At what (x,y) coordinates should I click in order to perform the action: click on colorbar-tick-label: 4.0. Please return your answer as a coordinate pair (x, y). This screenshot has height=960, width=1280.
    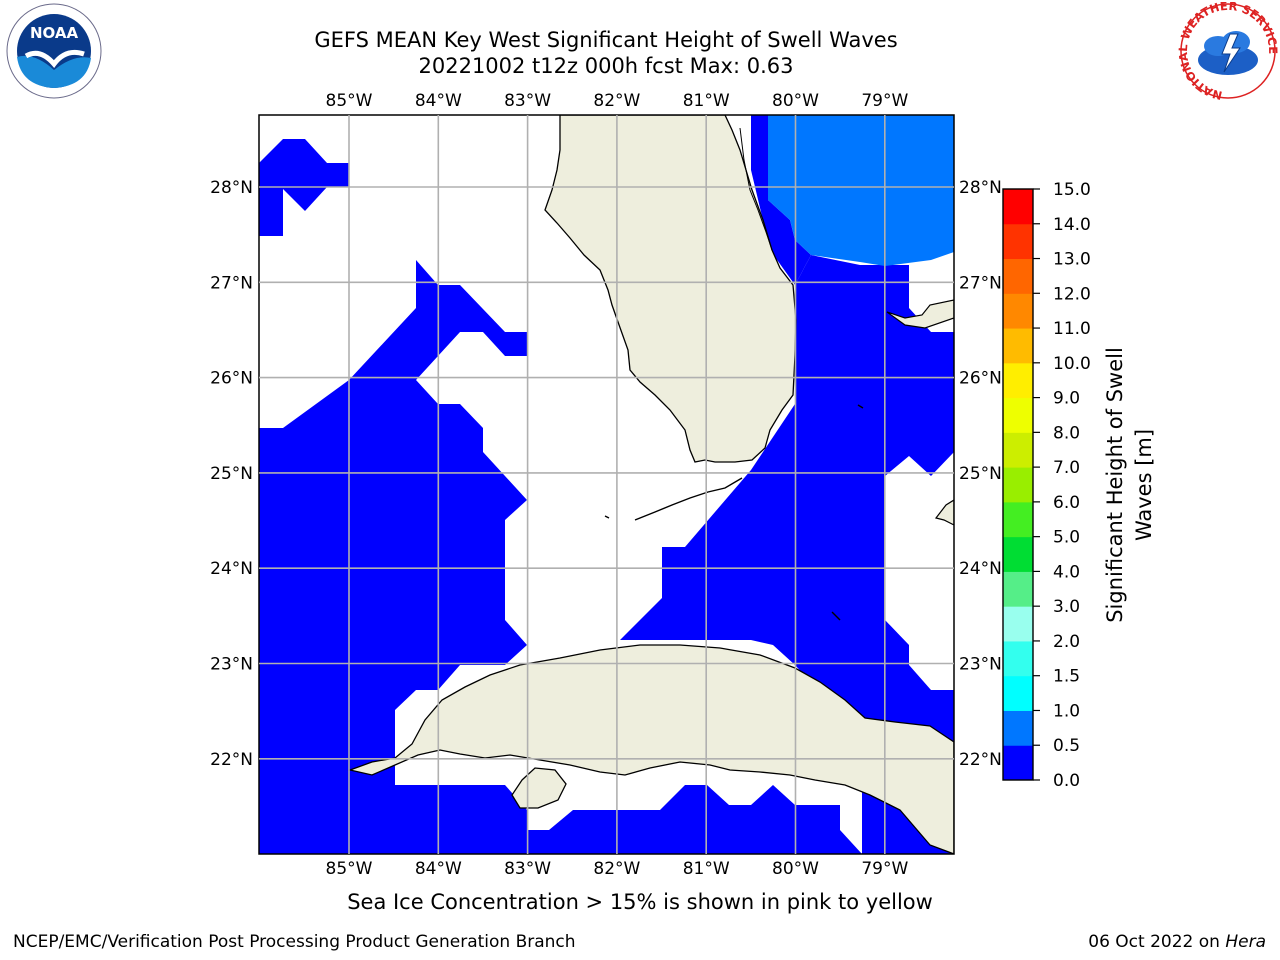
    Looking at the image, I should click on (1066, 572).